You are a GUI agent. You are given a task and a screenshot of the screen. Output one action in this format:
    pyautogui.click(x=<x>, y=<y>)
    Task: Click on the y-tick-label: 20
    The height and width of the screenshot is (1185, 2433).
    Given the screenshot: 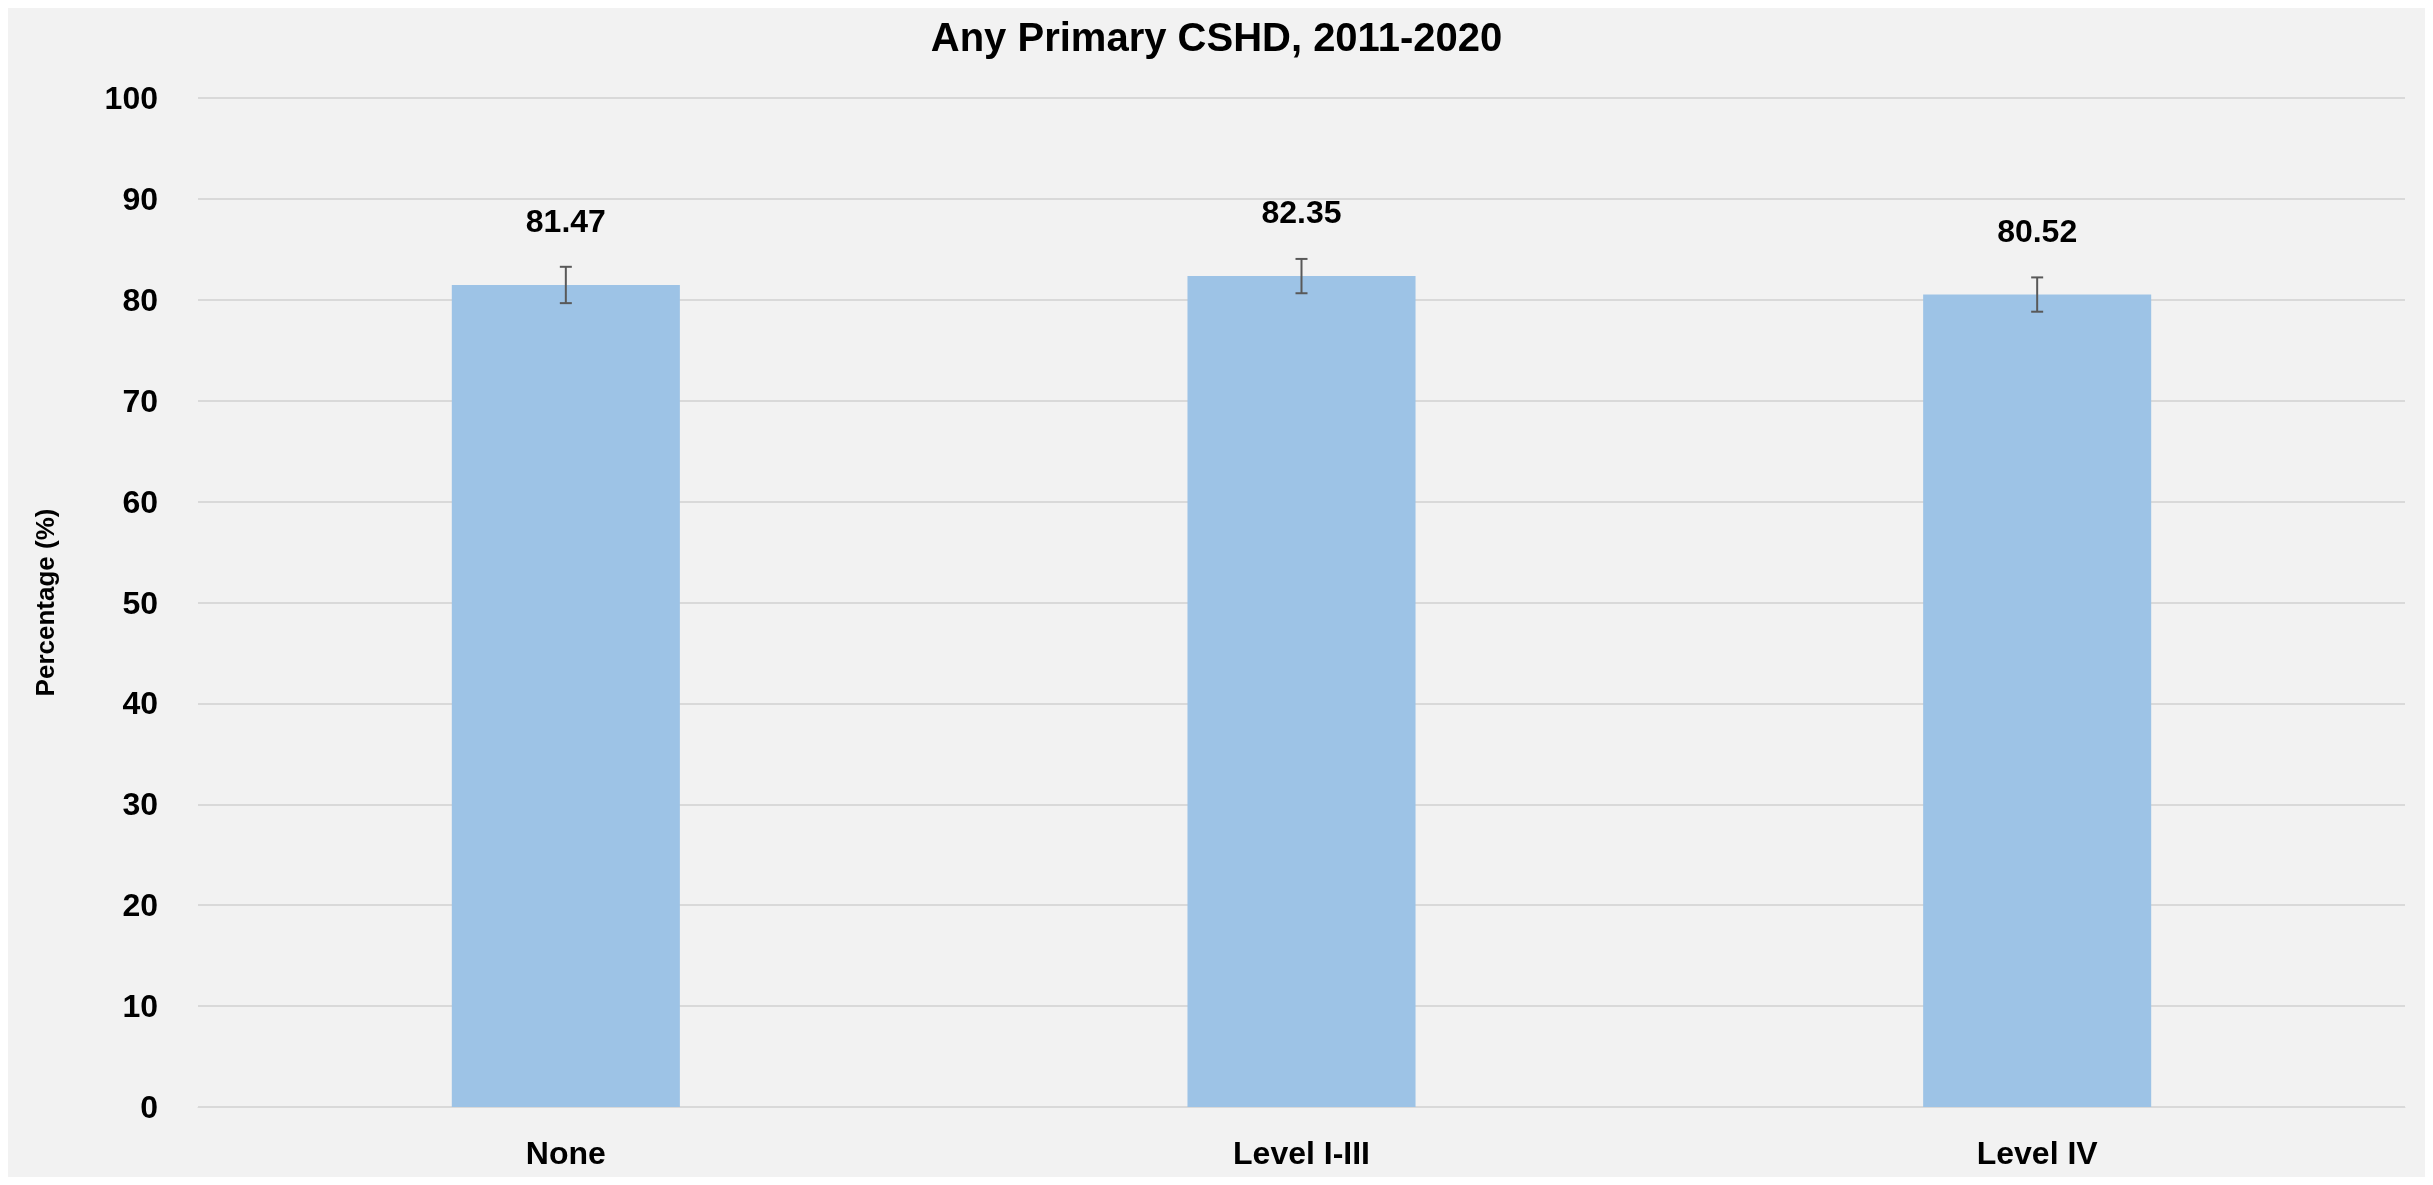 What is the action you would take?
    pyautogui.click(x=140, y=905)
    